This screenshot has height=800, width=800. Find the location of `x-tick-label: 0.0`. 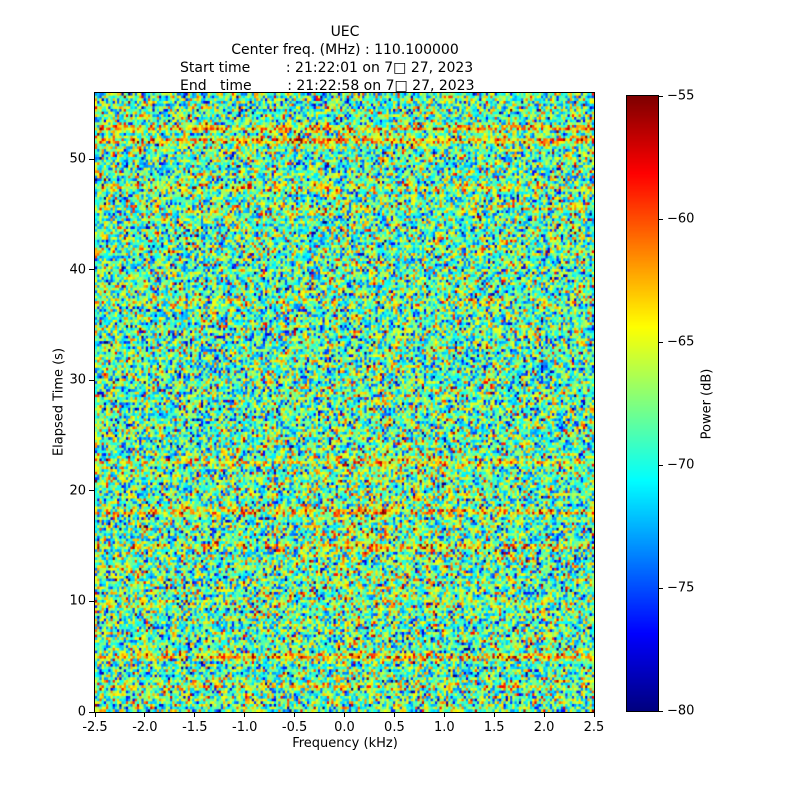

x-tick-label: 0.0 is located at coordinates (344, 727).